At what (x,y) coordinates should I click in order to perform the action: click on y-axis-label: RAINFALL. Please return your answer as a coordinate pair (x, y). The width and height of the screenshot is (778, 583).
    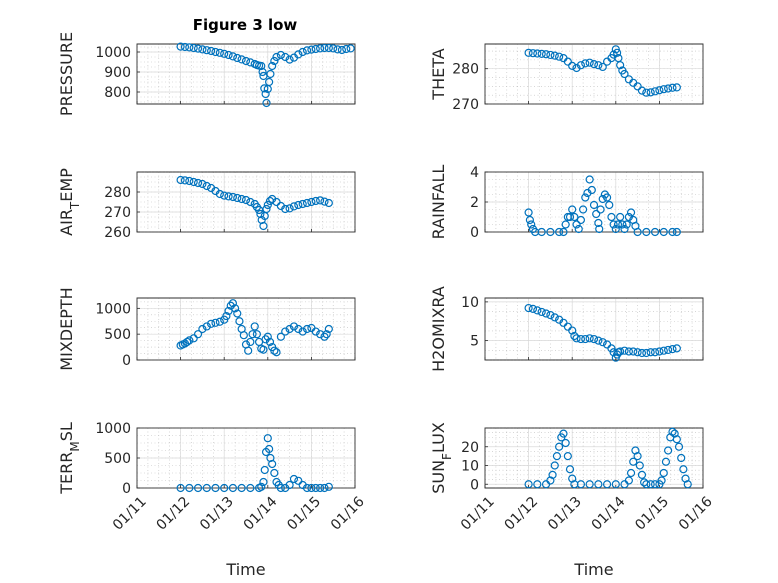
    Looking at the image, I should click on (438, 202).